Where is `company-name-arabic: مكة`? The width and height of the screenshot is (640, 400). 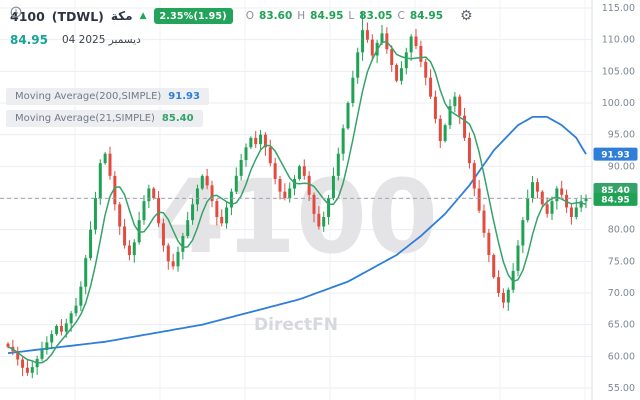
company-name-arabic: مكة is located at coordinates (121, 16).